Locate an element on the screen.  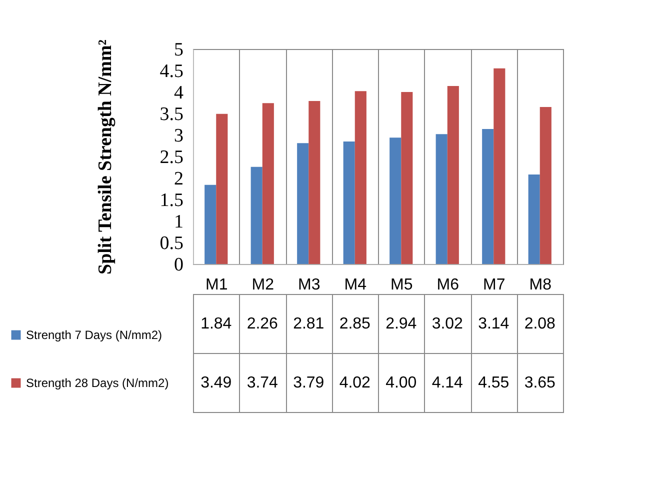
data-label: 4.02 is located at coordinates (355, 383).